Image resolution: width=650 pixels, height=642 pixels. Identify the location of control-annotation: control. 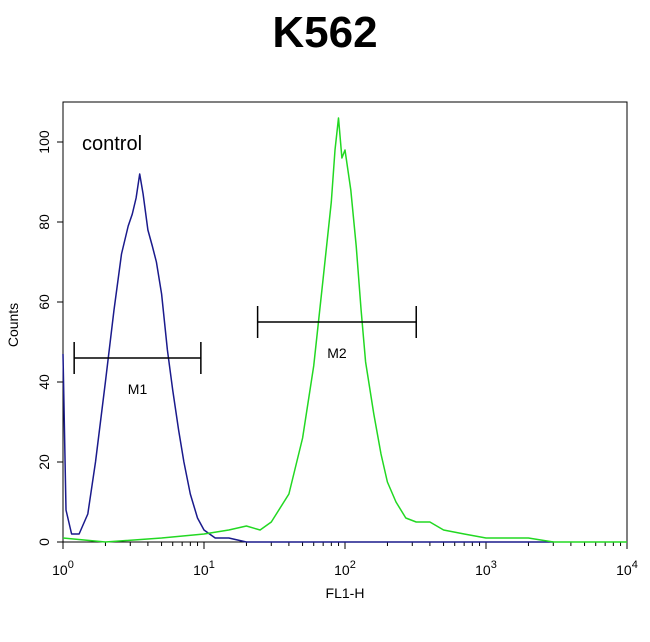
(112, 144).